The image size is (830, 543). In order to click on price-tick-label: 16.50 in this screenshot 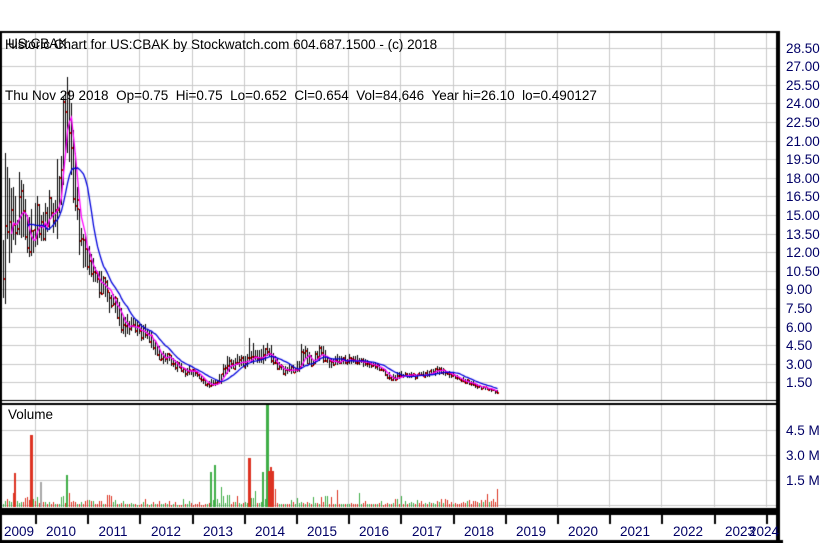, I will do `click(803, 196)`.